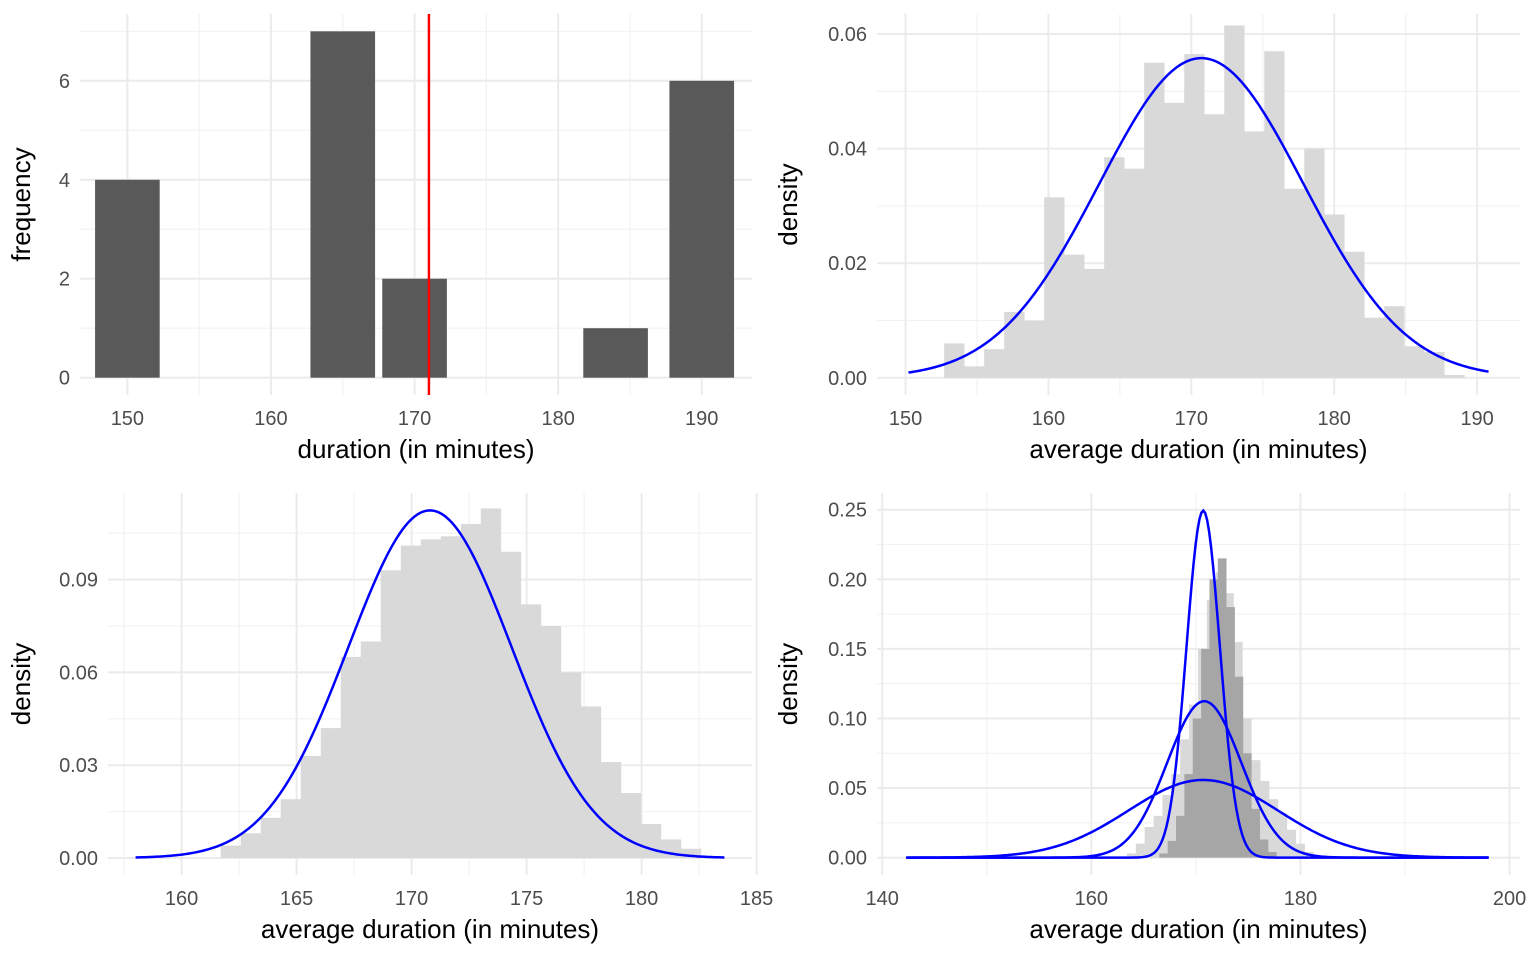 The width and height of the screenshot is (1536, 960). What do you see at coordinates (847, 650) in the screenshot?
I see `y-tick-label: 0.15` at bounding box center [847, 650].